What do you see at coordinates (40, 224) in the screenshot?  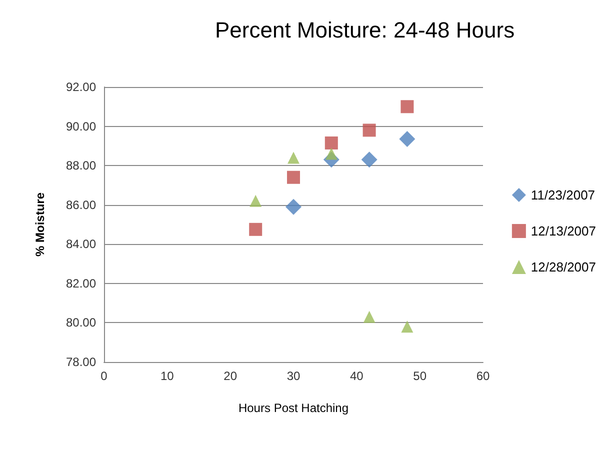 I see `y-axis-title: % Moisture` at bounding box center [40, 224].